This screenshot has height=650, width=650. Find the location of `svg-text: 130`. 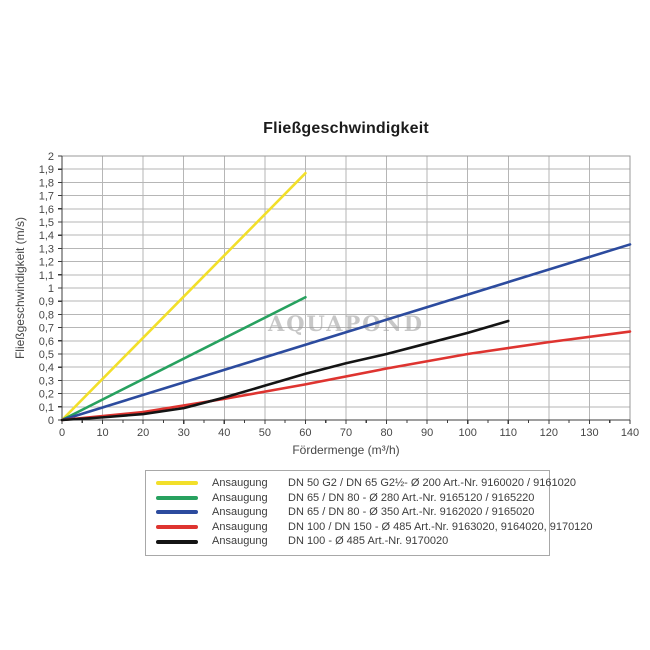

svg-text: 130 is located at coordinates (589, 433).